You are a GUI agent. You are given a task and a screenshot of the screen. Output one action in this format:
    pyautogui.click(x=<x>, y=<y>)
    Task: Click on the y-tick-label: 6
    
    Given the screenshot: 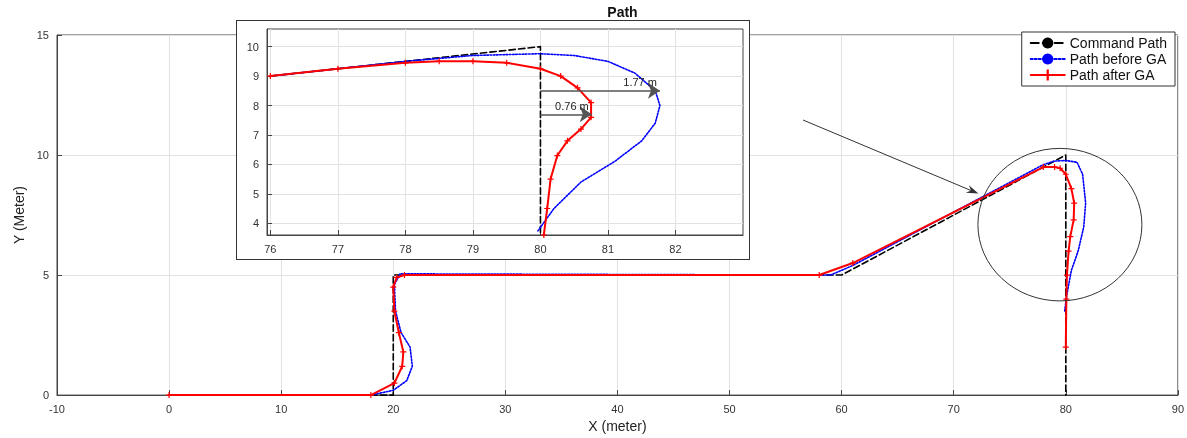 What is the action you would take?
    pyautogui.click(x=255, y=164)
    